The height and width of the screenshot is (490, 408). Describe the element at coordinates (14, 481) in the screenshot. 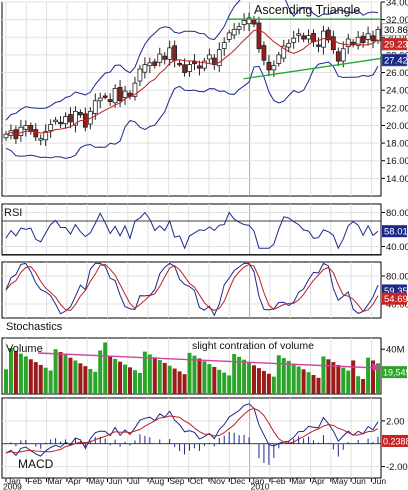

I see `x-tick-label: Jan` at that location.